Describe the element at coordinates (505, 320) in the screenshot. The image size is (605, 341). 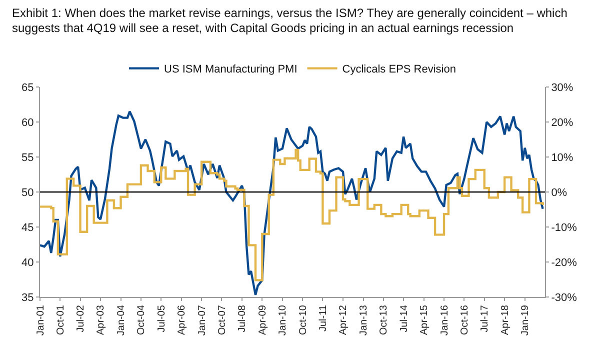
I see `x-tick-label: Apr-18` at that location.